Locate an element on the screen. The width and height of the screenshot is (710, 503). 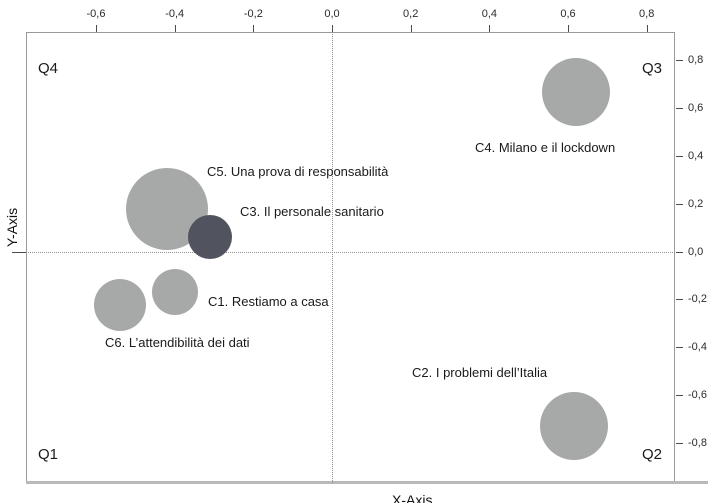
bubble-c4 is located at coordinates (575, 91).